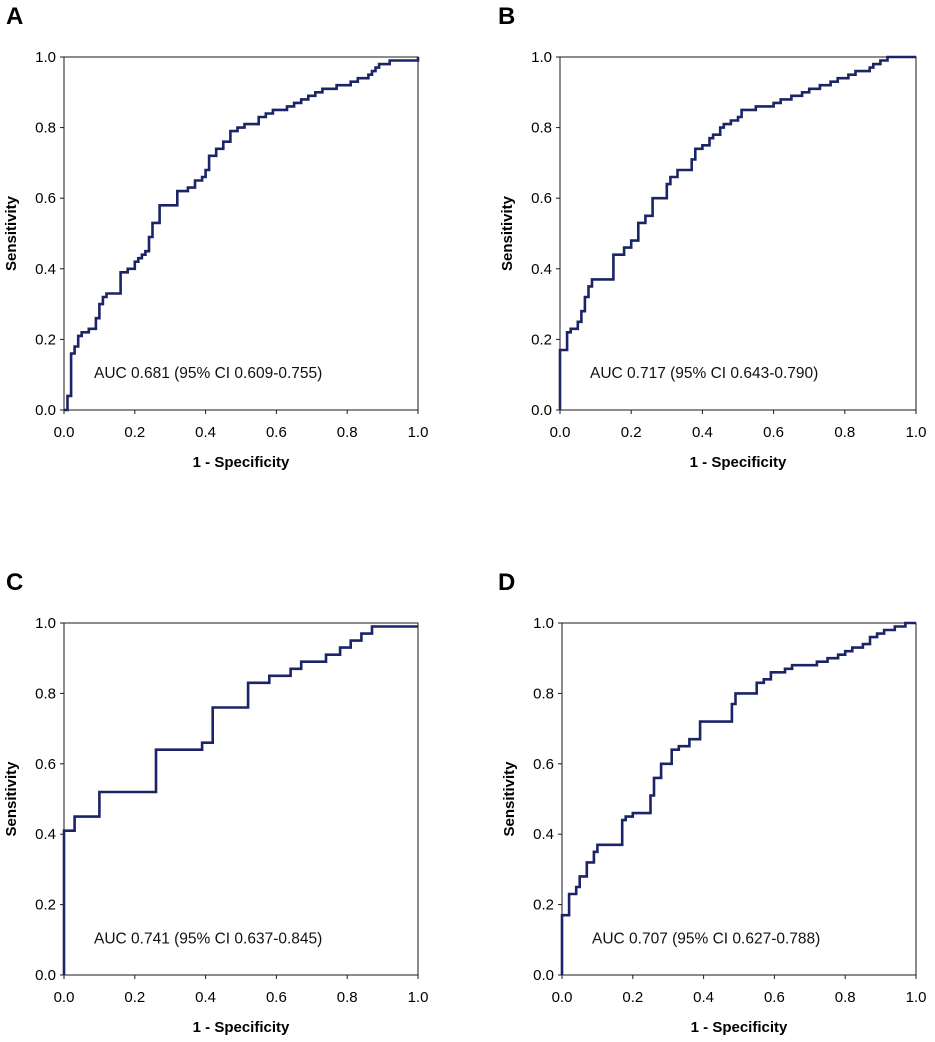  Describe the element at coordinates (506, 582) in the screenshot. I see `panel-letter: D` at that location.